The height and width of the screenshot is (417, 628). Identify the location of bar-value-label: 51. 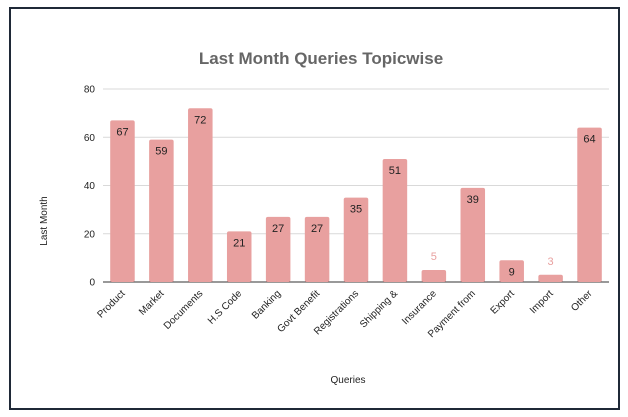
(395, 171).